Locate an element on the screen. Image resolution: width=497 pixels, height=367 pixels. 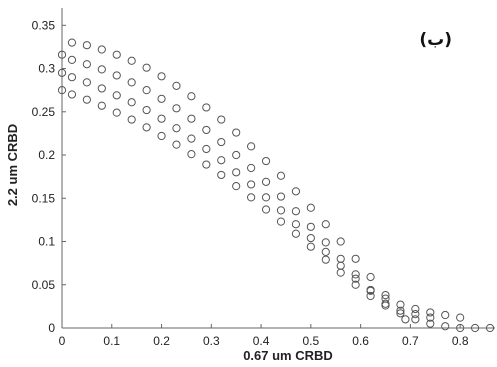
x-tick-label: 0.7 is located at coordinates (410, 341).